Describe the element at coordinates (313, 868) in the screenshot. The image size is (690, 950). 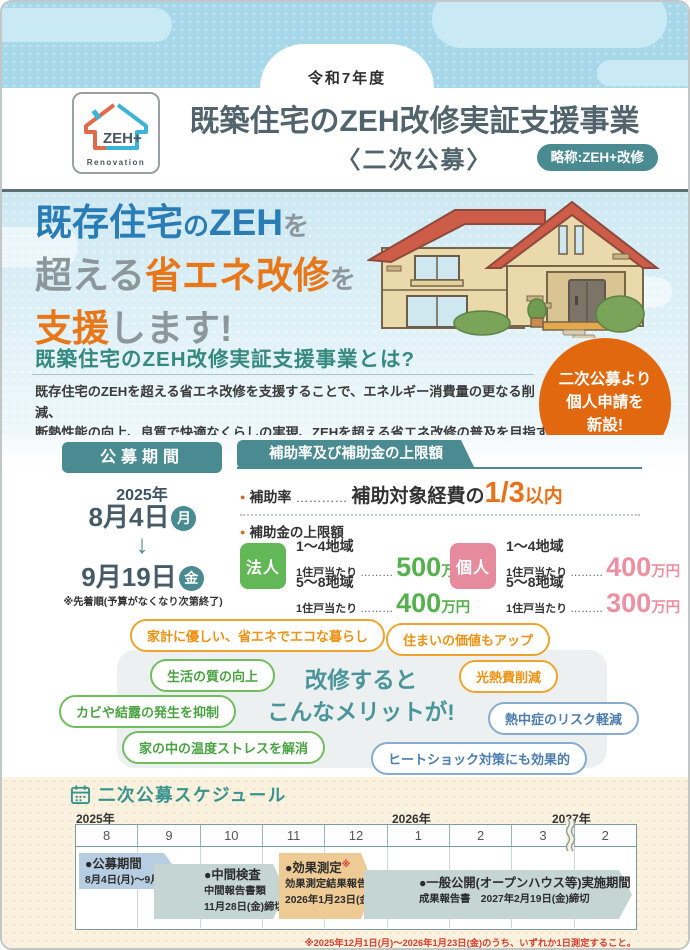
I see `bar-title-text: ●効果測定` at that location.